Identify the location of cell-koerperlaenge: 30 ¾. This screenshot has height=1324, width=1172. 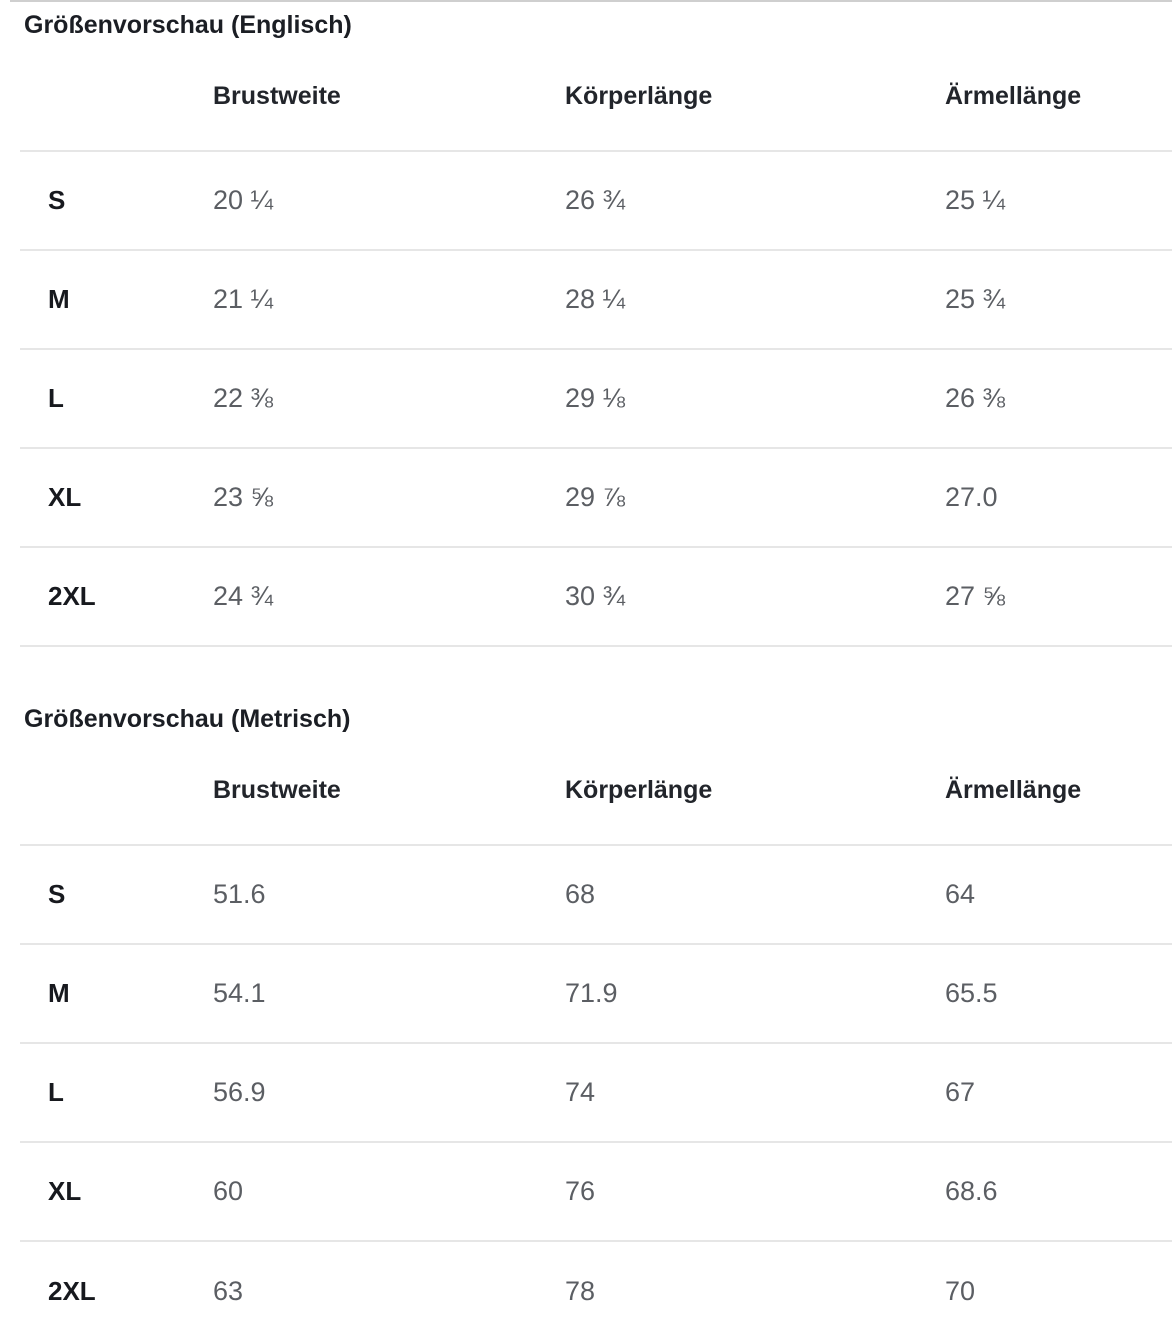
(595, 596).